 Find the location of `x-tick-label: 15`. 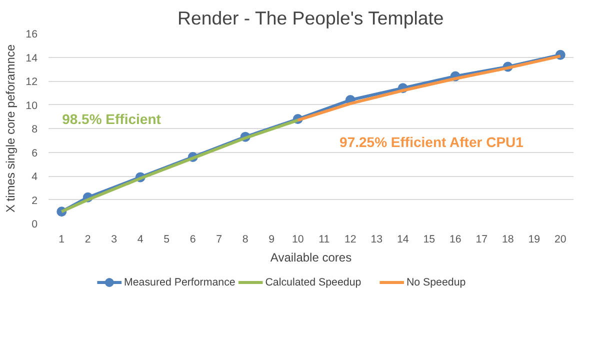

x-tick-label: 15 is located at coordinates (429, 240).